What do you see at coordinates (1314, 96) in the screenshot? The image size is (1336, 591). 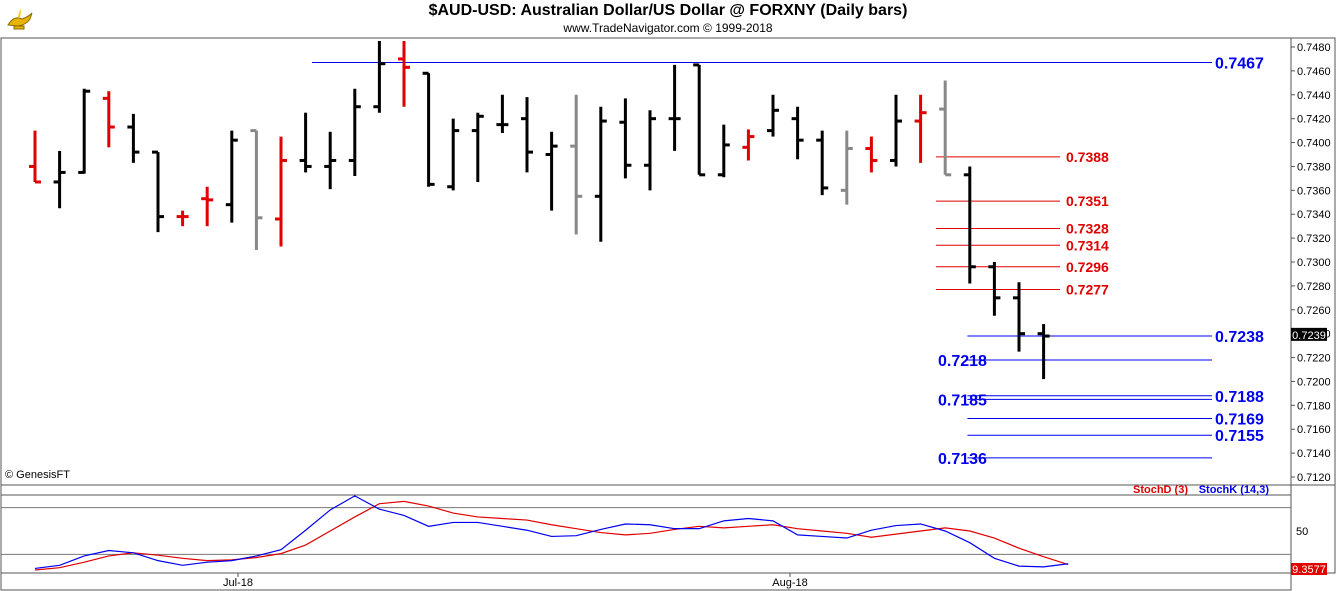 I see `price-axis-tick-label: 0.7440` at bounding box center [1314, 96].